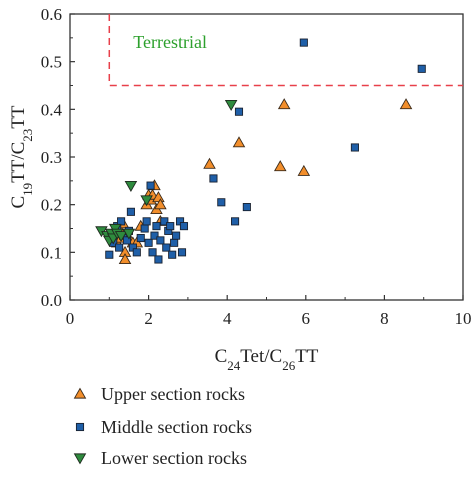  What do you see at coordinates (384, 318) in the screenshot?
I see `x-tick-label: 8` at bounding box center [384, 318].